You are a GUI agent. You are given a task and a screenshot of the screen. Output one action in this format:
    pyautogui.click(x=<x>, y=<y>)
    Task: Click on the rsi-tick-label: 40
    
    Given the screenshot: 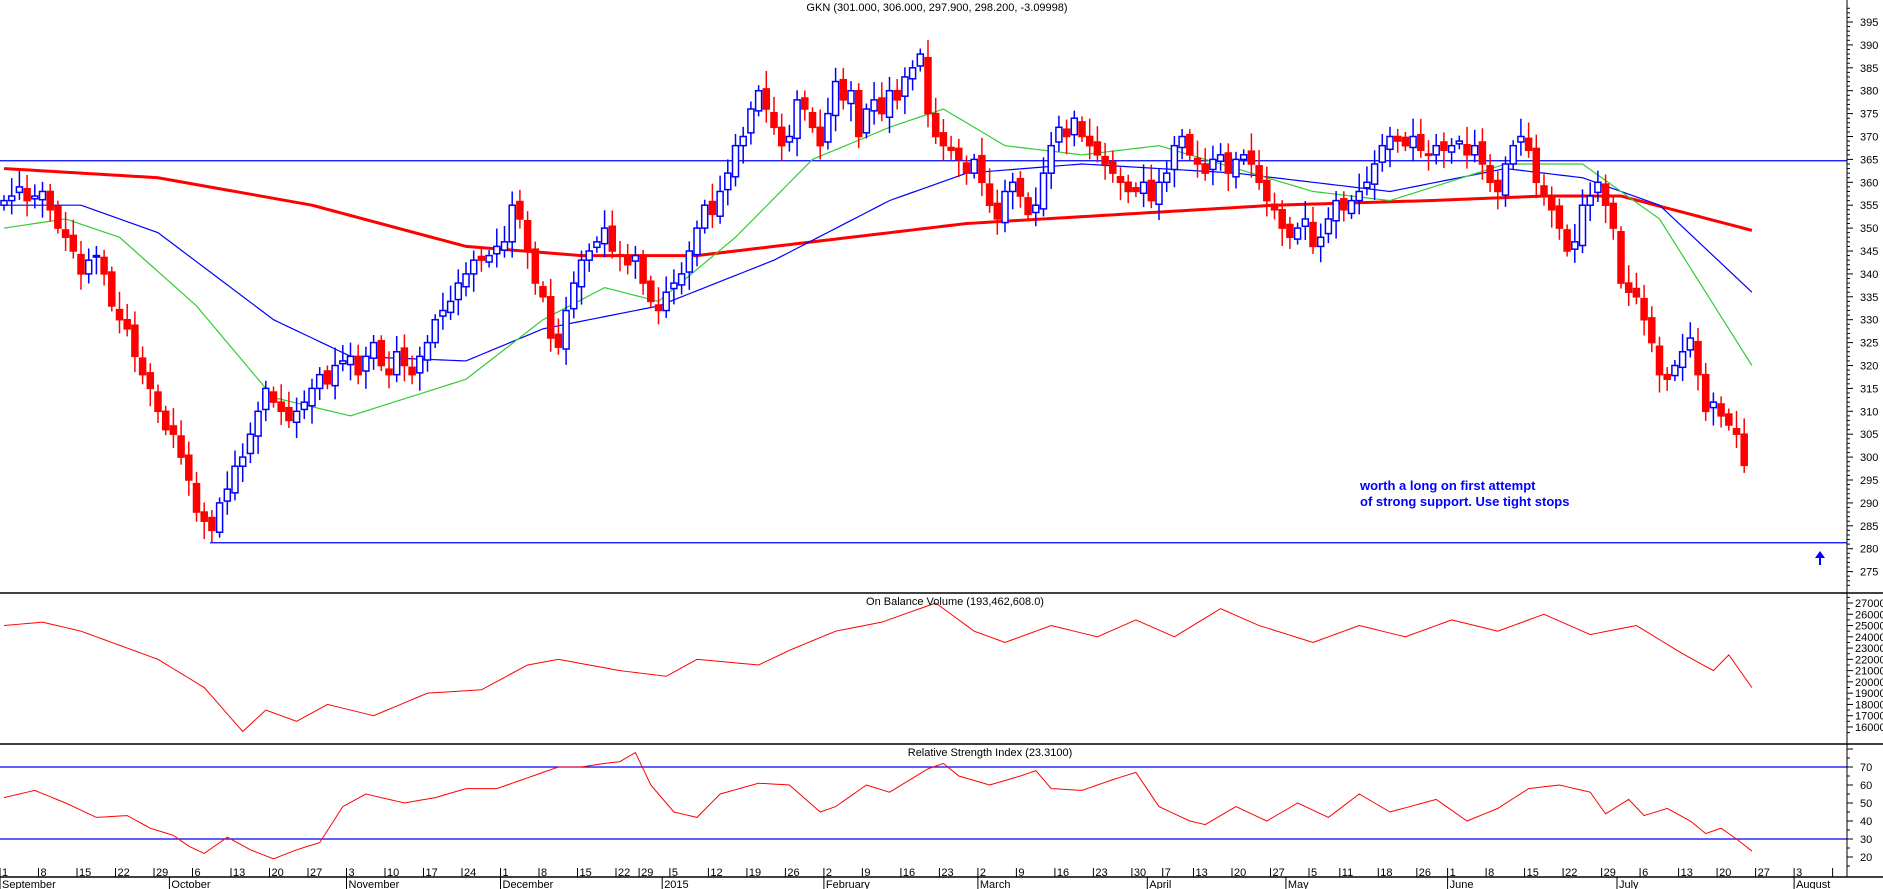 What is the action you would take?
    pyautogui.click(x=1866, y=822)
    